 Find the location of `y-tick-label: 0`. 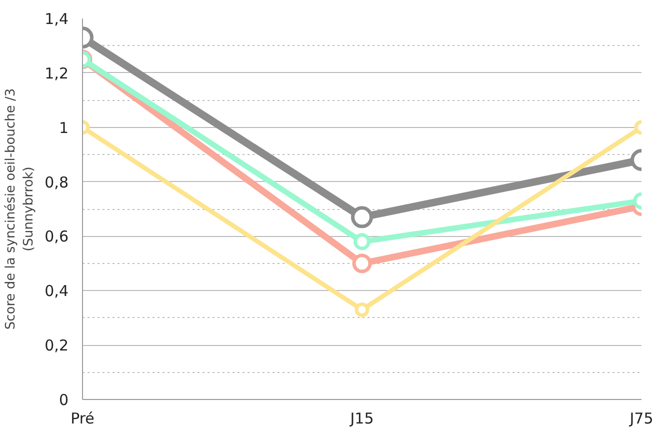

y-tick-label: 0 is located at coordinates (63, 400).